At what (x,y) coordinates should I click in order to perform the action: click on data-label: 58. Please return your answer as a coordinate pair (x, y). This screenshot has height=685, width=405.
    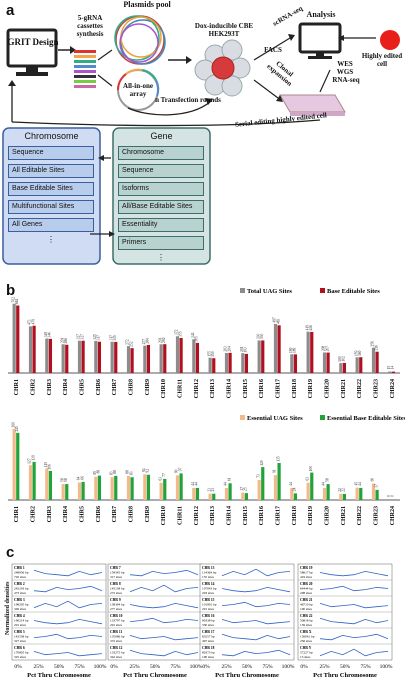
    Looking at the image, I should click on (327, 480).